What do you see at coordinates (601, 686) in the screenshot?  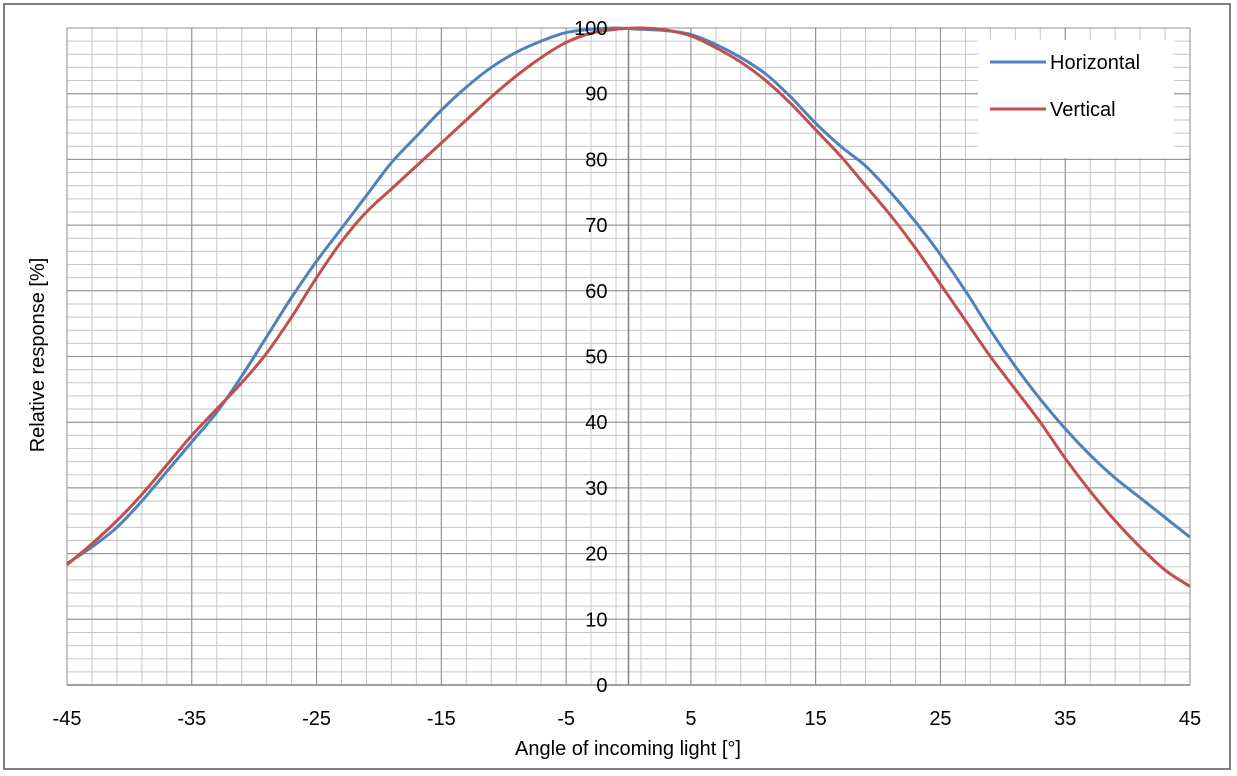 I see `y-tick-label: 0` at bounding box center [601, 686].